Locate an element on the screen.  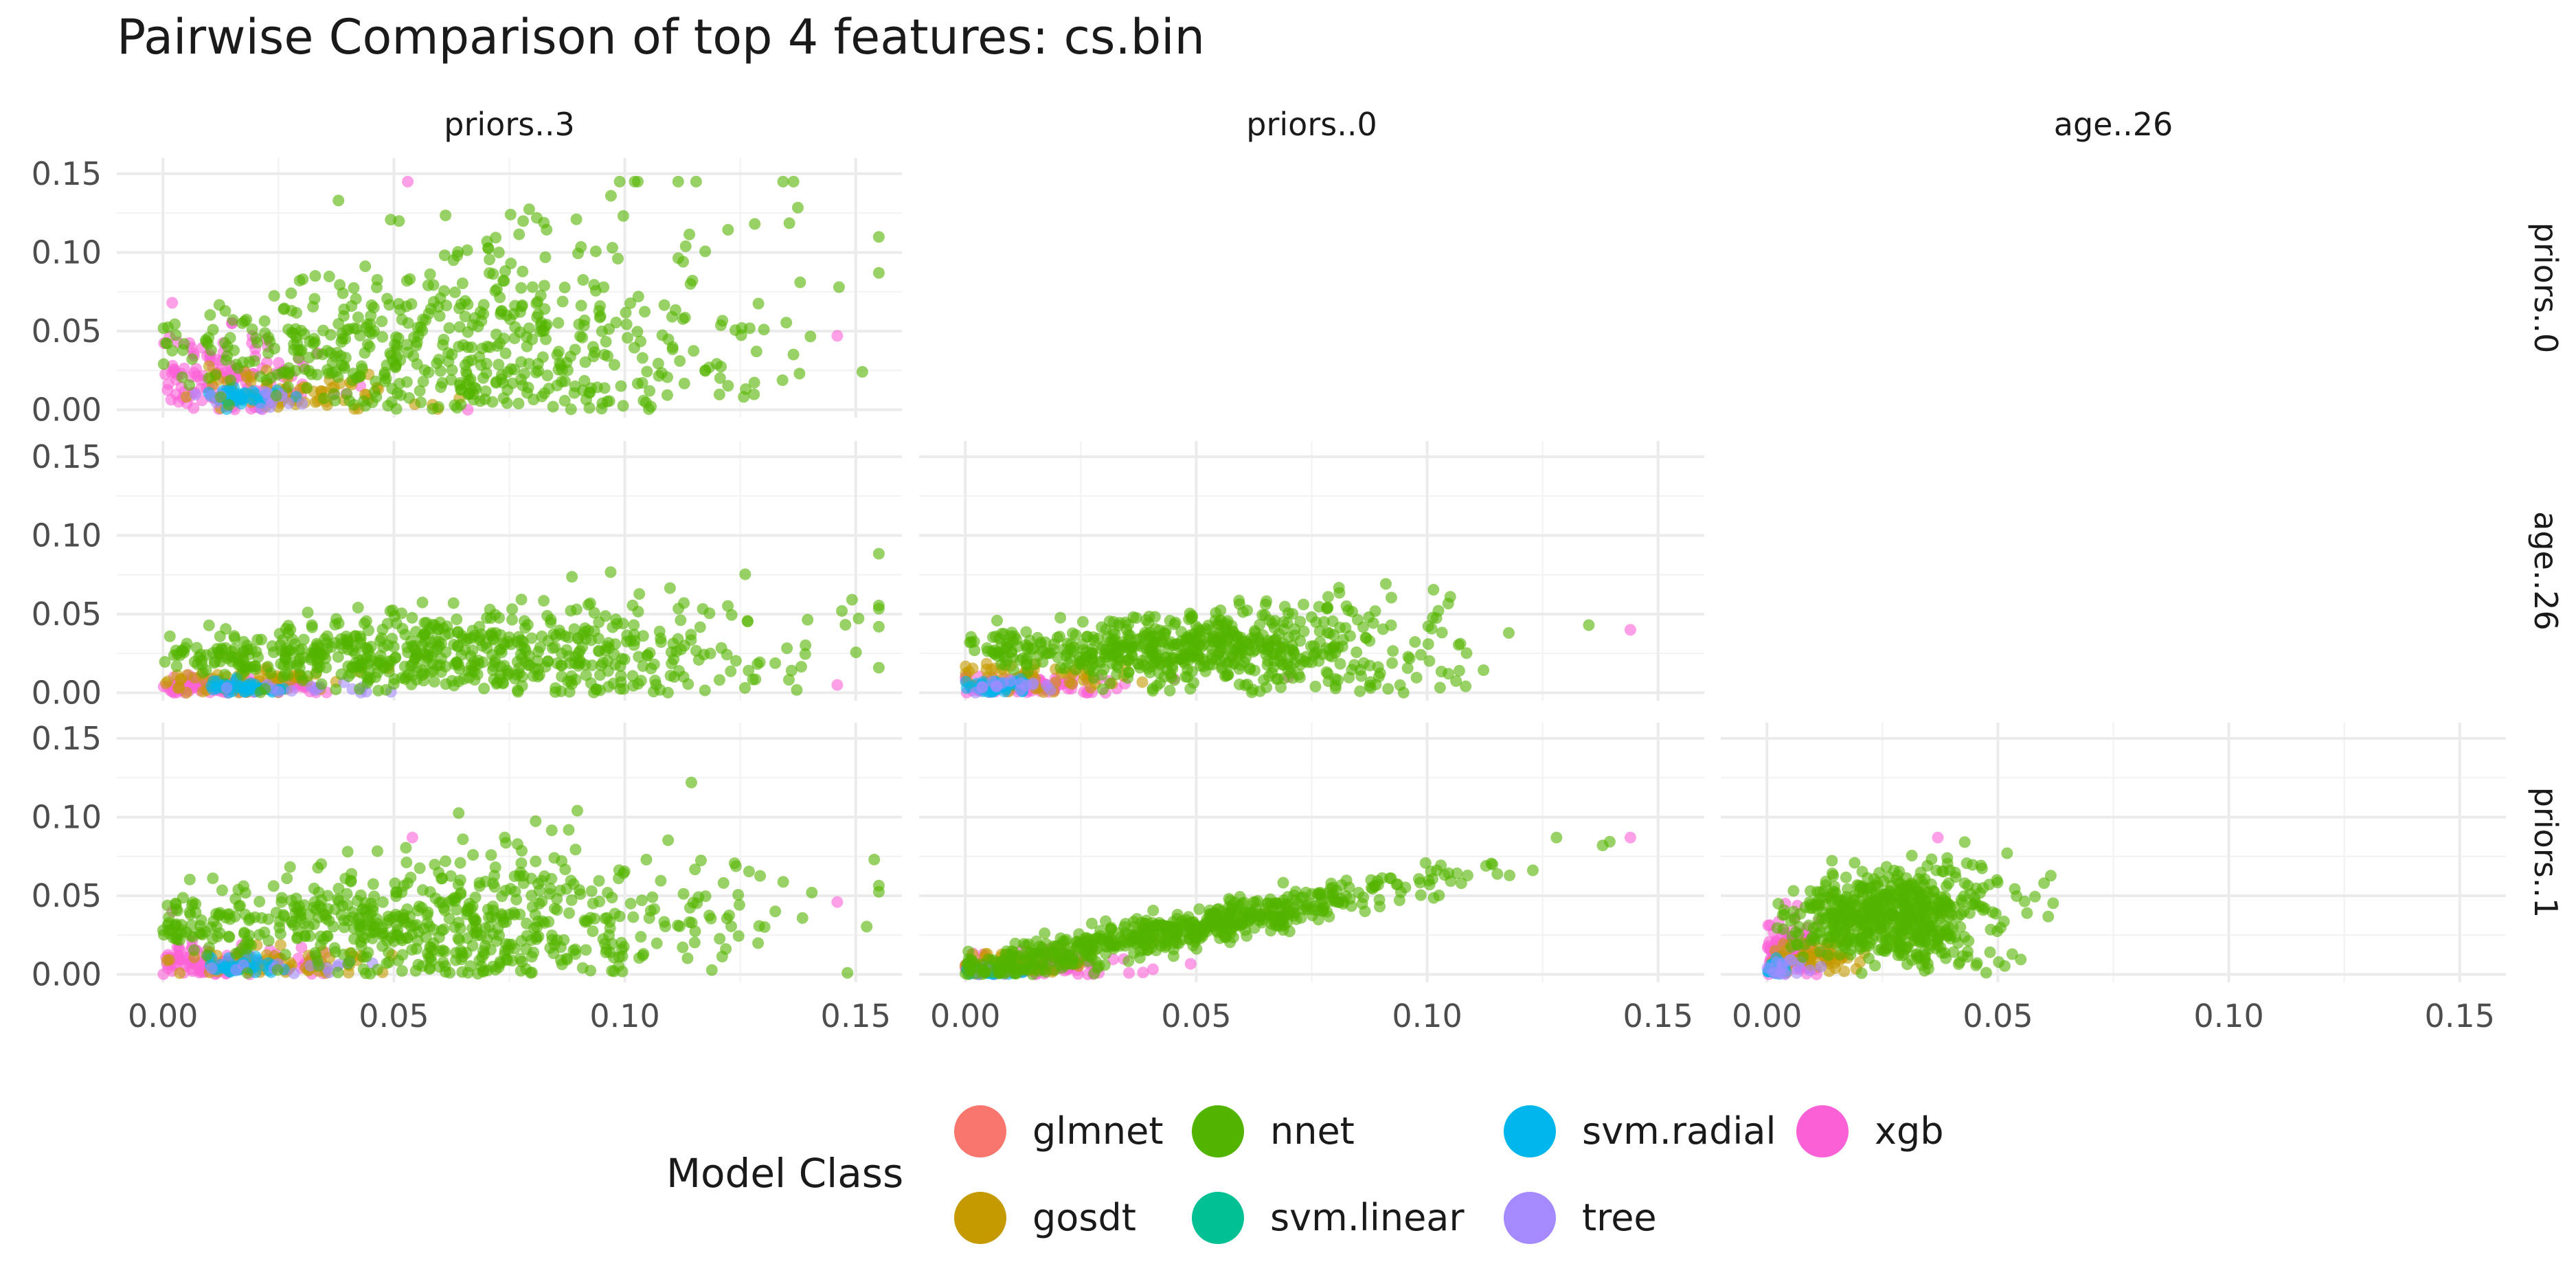
row-strip-label: age..26 is located at coordinates (2545, 570).